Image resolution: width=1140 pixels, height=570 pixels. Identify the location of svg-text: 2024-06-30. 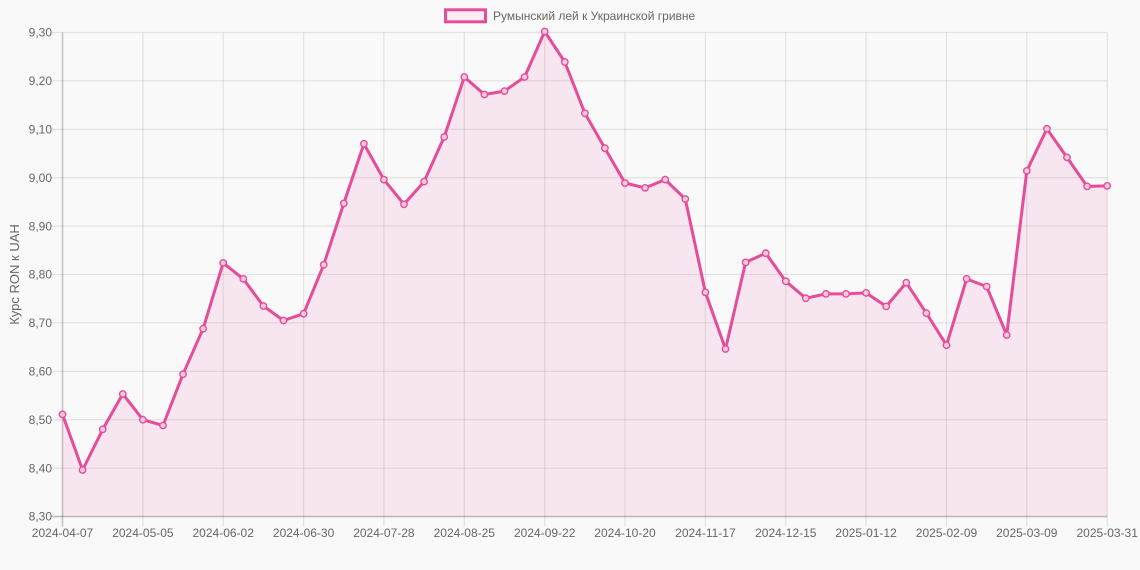
(304, 533).